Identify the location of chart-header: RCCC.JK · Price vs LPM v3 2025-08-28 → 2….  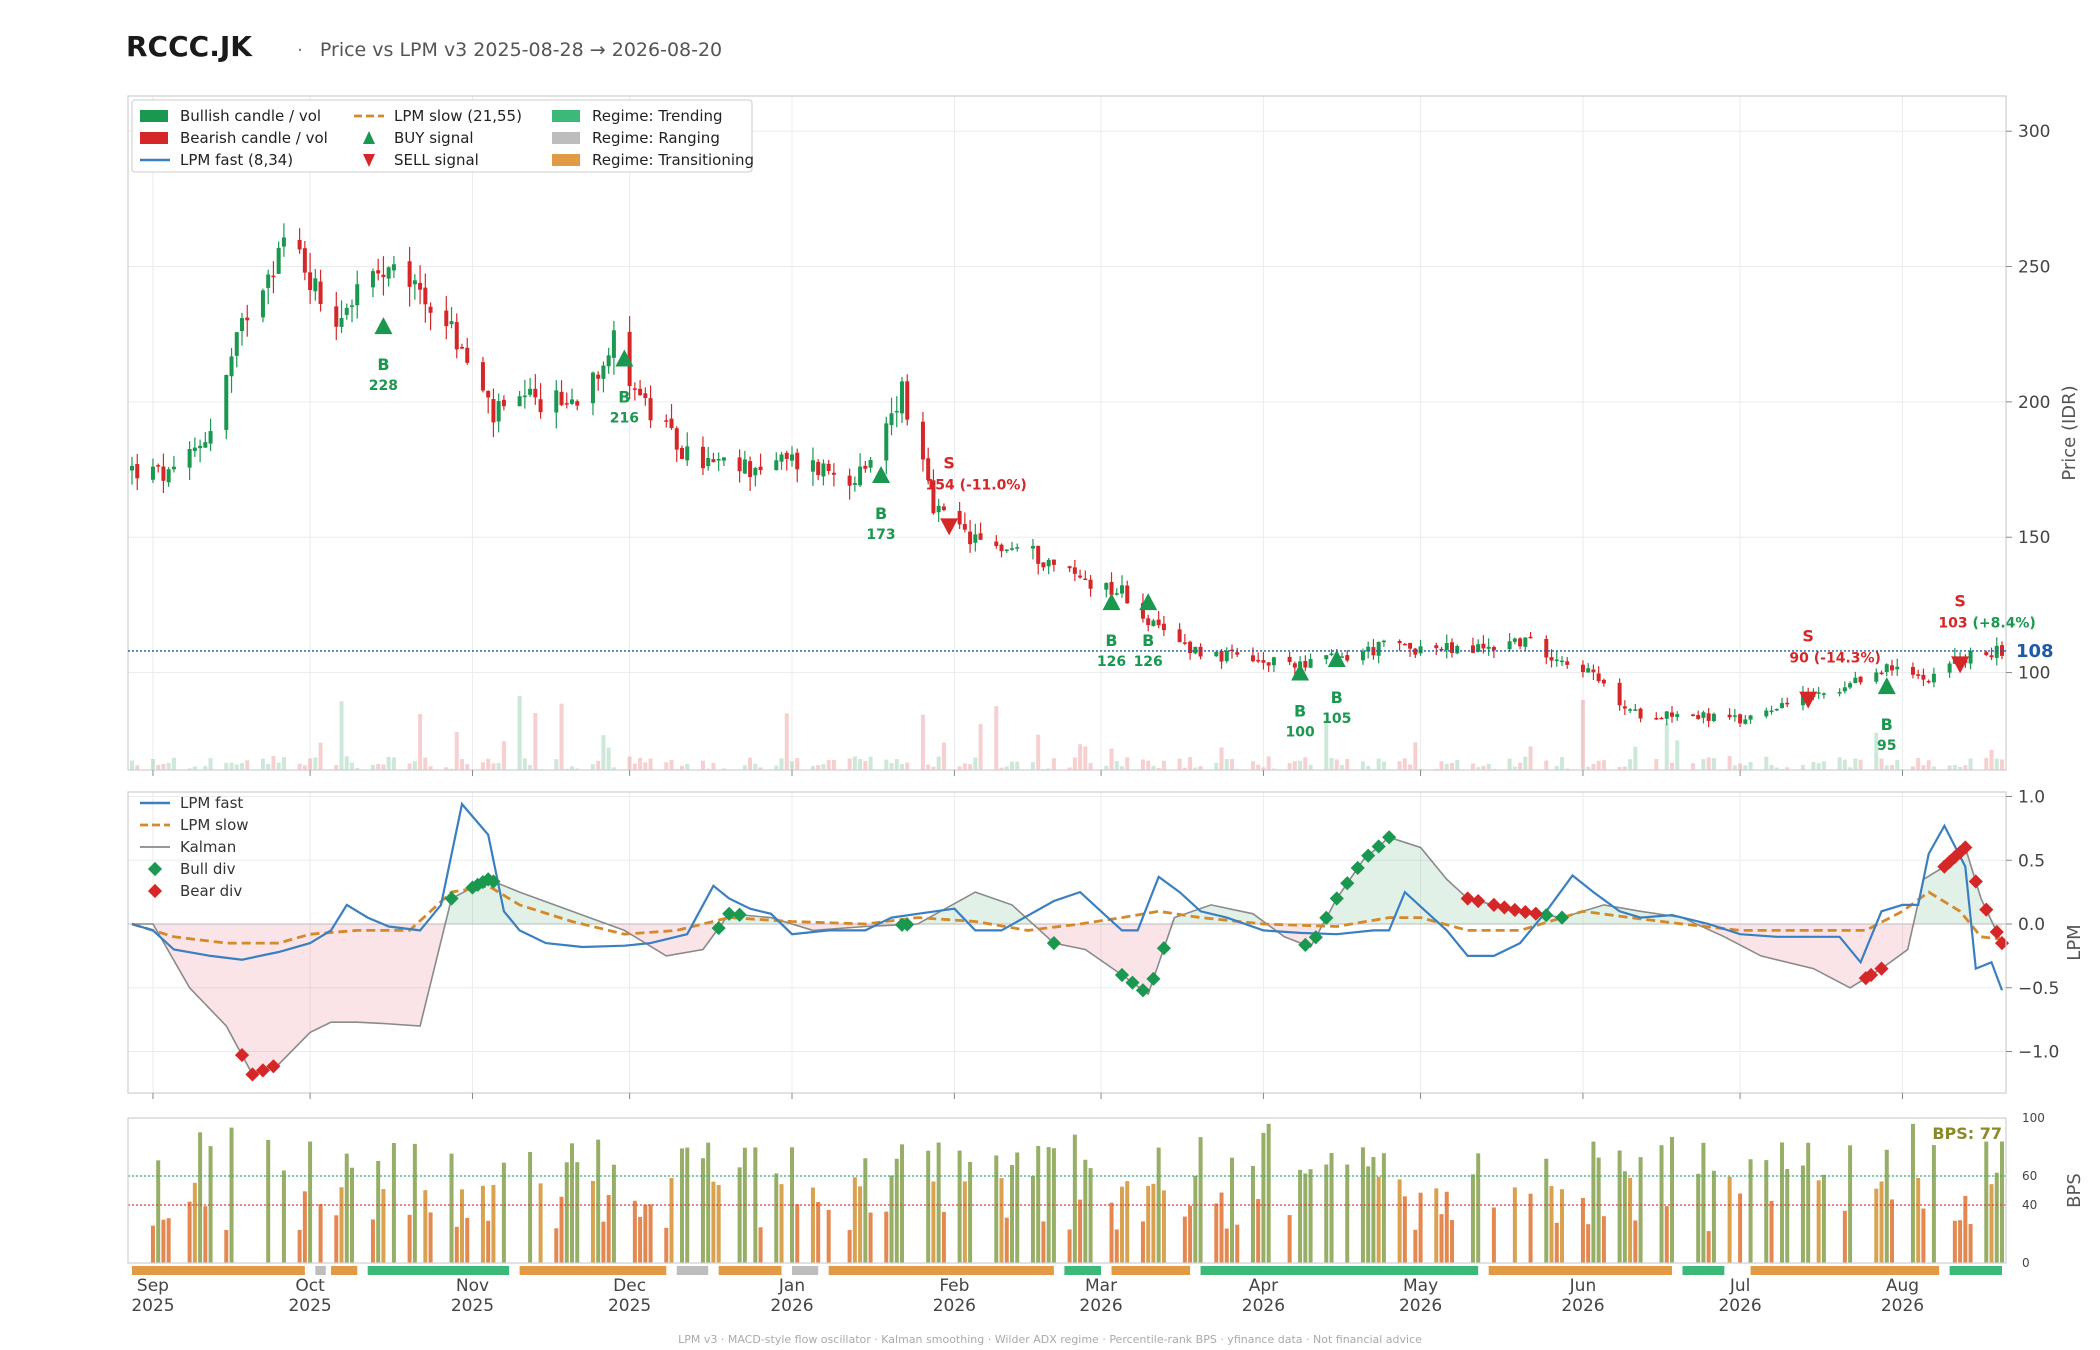
(424, 46).